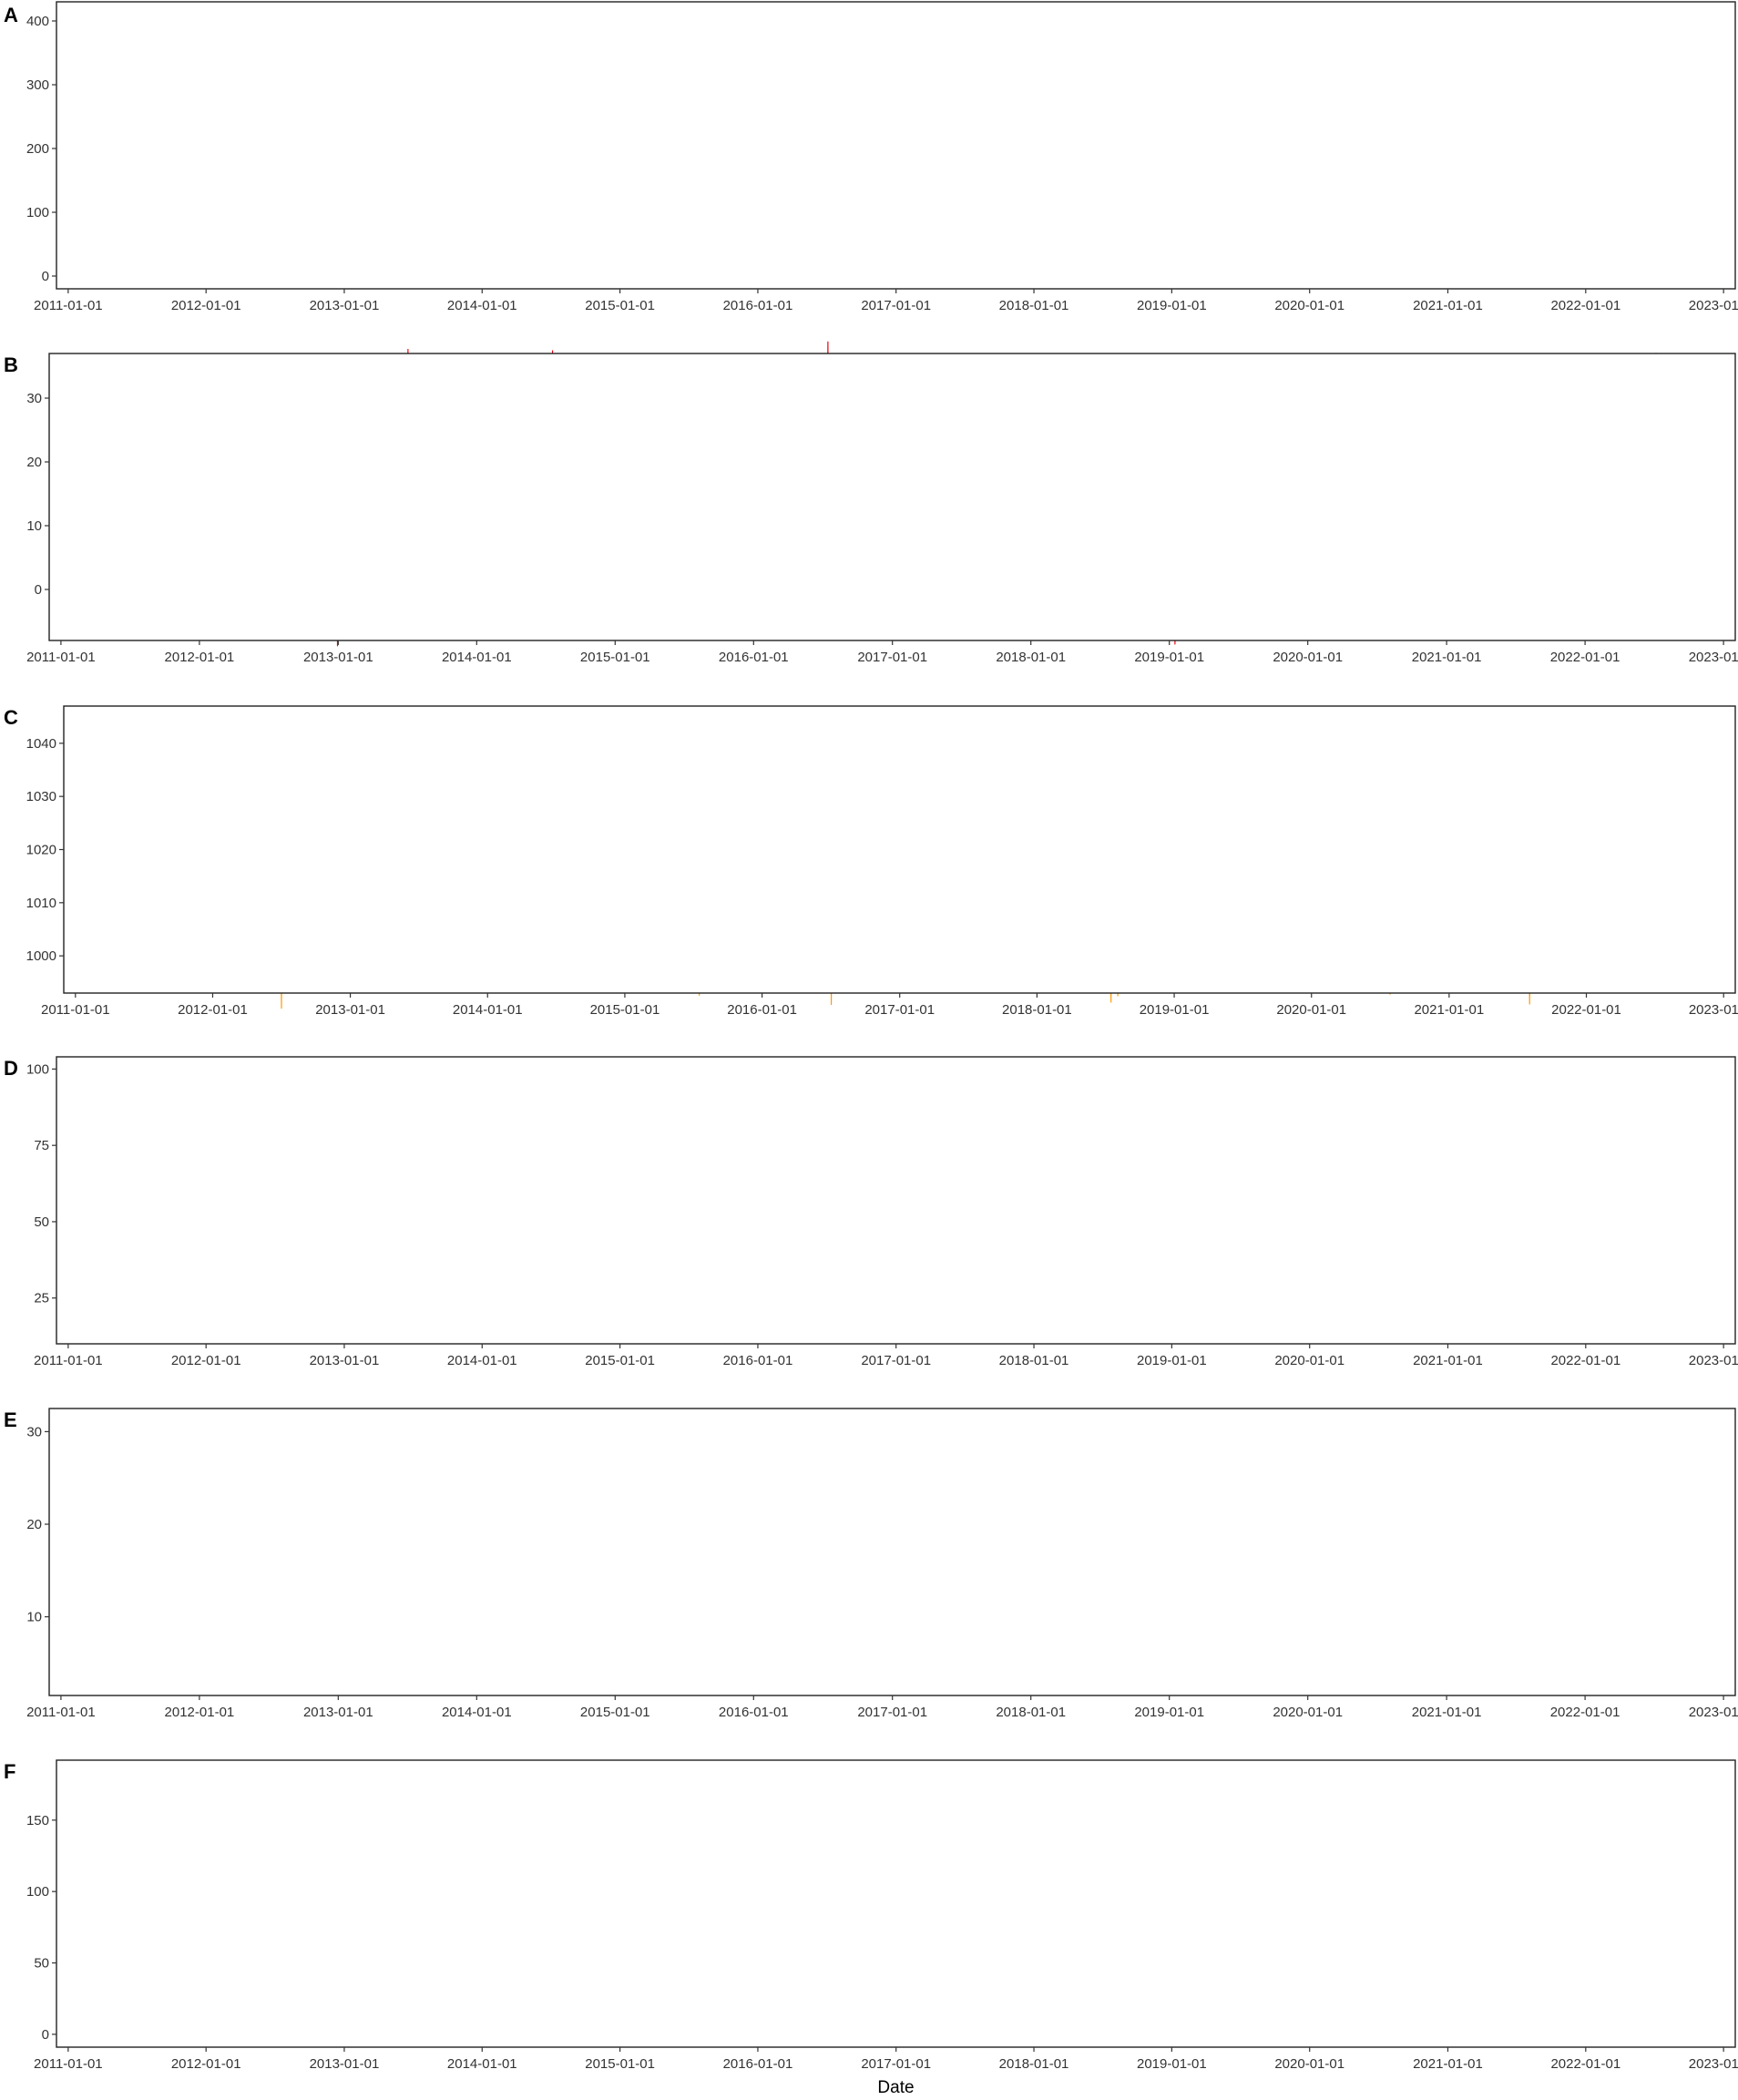 Image resolution: width=1738 pixels, height=2100 pixels. What do you see at coordinates (37, 1821) in the screenshot?
I see `y-tick-label: 150` at bounding box center [37, 1821].